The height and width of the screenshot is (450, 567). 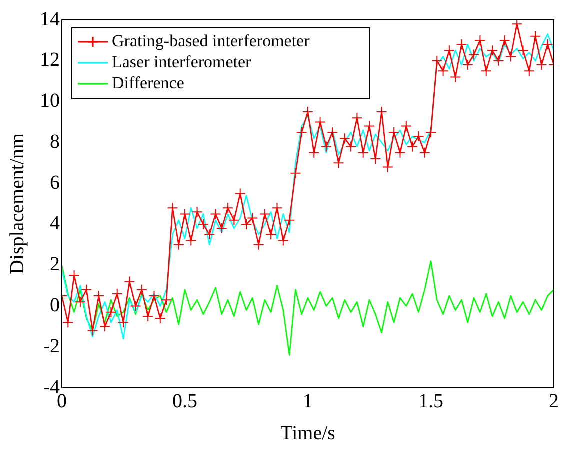 What do you see at coordinates (185, 401) in the screenshot?
I see `x-tick-label: 0.5` at bounding box center [185, 401].